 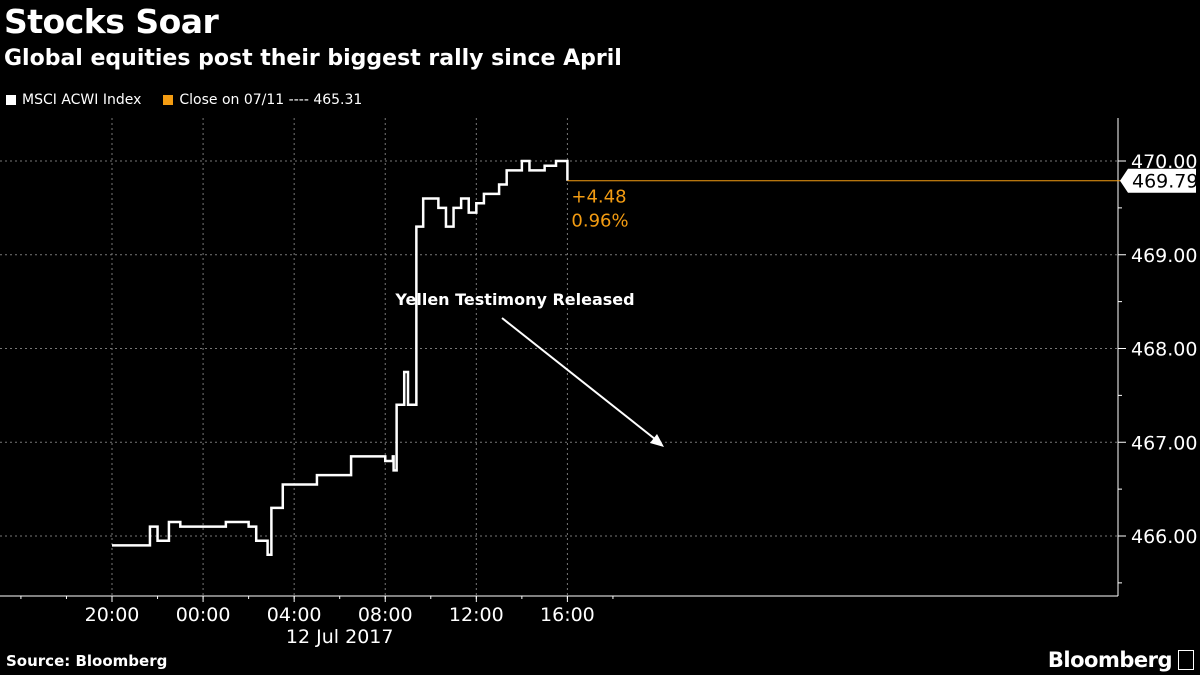 I want to click on y-tick-label: 468.00, so click(x=1164, y=350).